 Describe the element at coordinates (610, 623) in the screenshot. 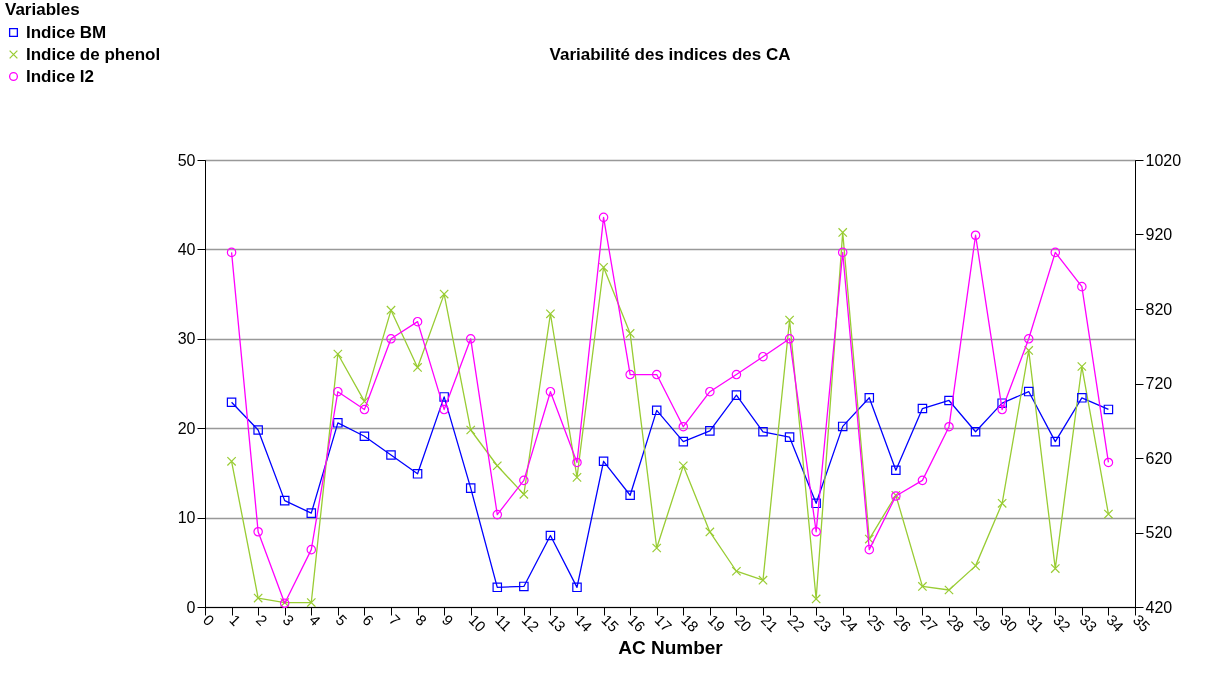

I see `x-tick-label: 15` at that location.